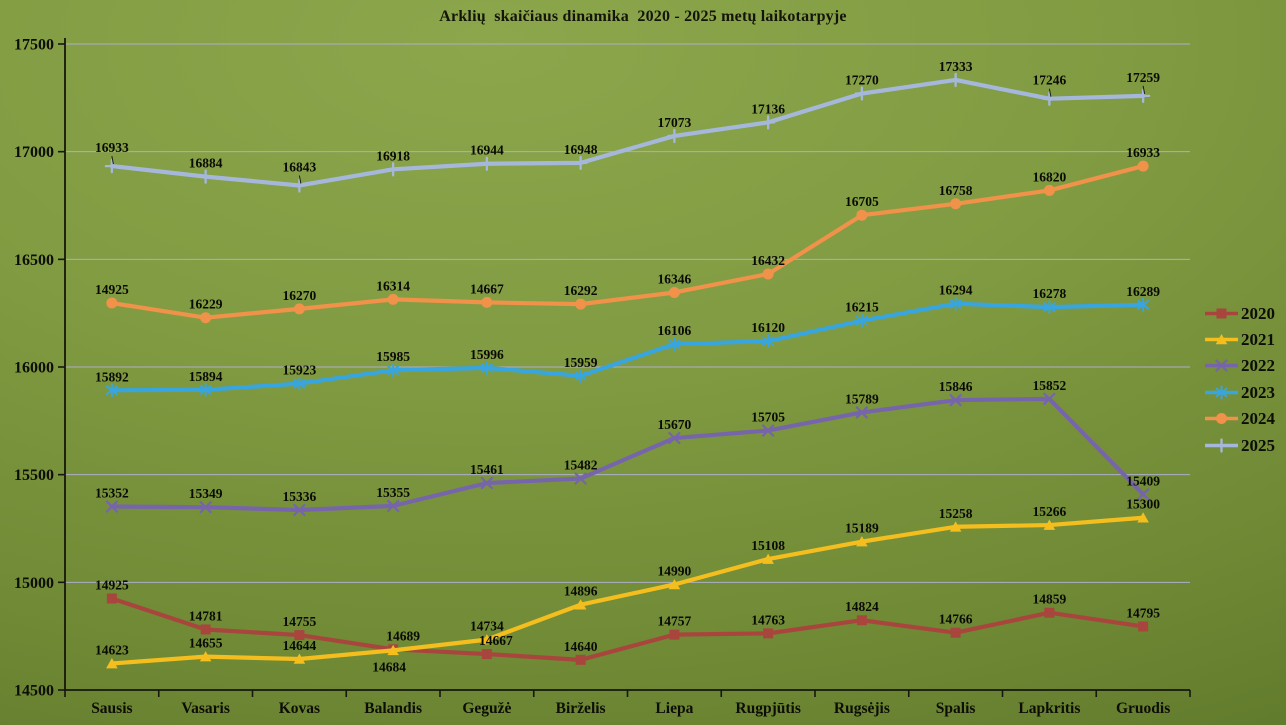  I want to click on data-label: 14689, so click(403, 635).